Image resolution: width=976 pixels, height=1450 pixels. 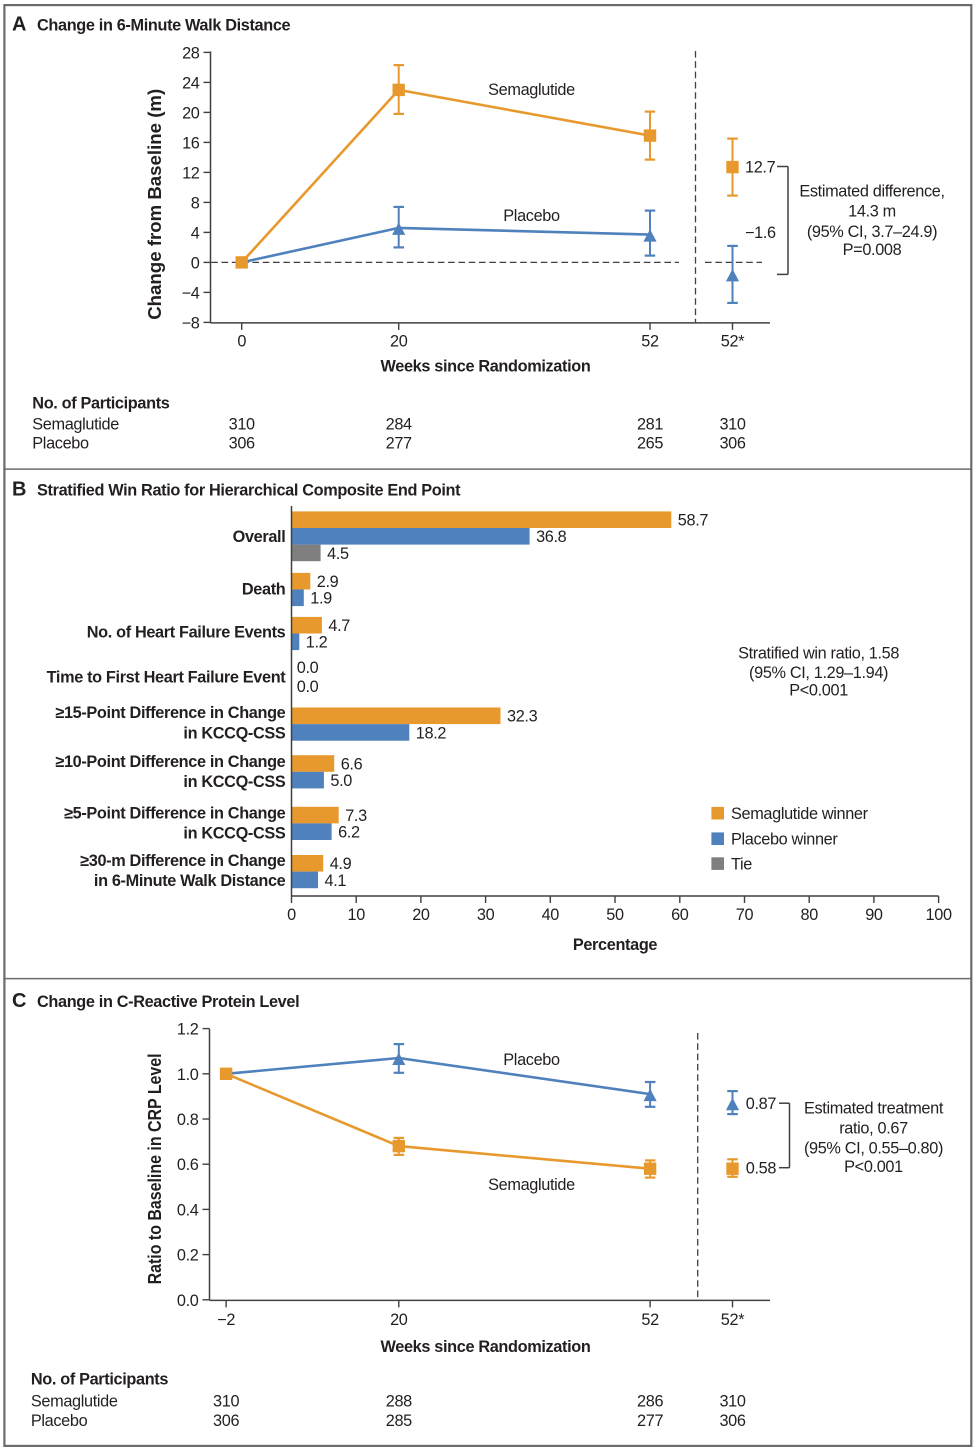 I want to click on svg-text: 52, so click(x=650, y=1320).